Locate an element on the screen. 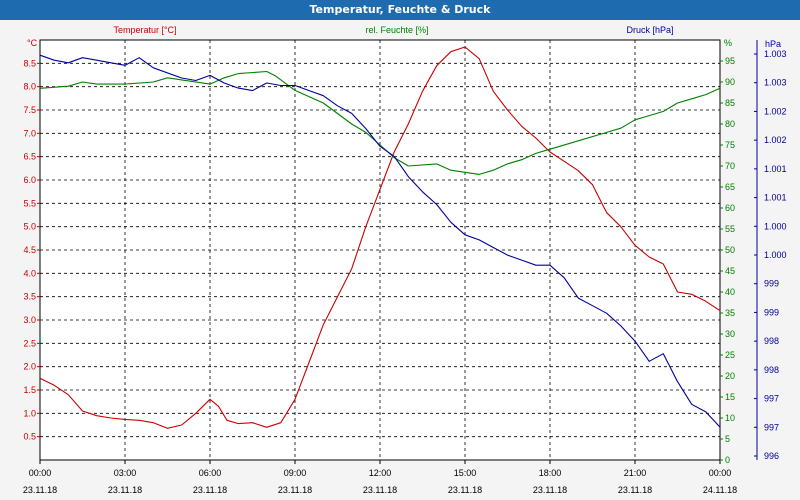 The width and height of the screenshot is (800, 500). temperature-unit-label: °C is located at coordinates (32, 43).